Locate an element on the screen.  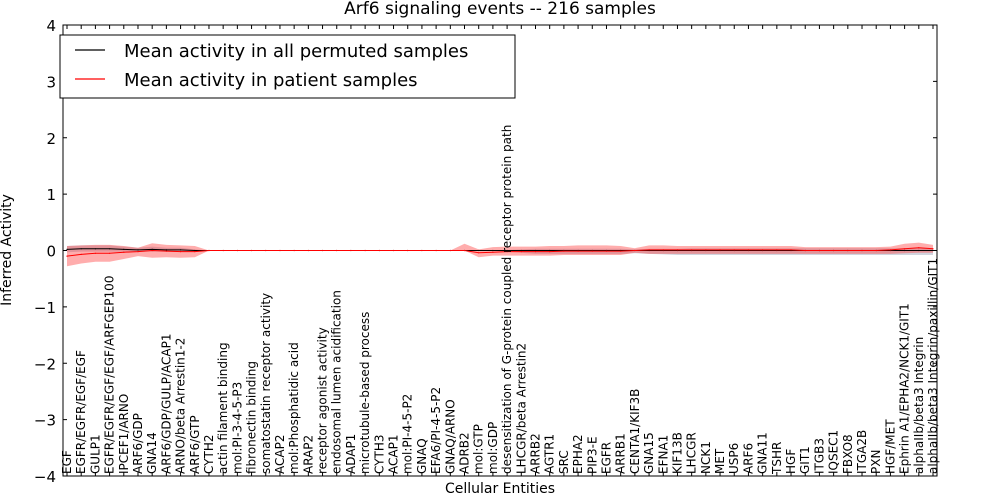
x-tick-label: ADRB2 is located at coordinates (465, 453).